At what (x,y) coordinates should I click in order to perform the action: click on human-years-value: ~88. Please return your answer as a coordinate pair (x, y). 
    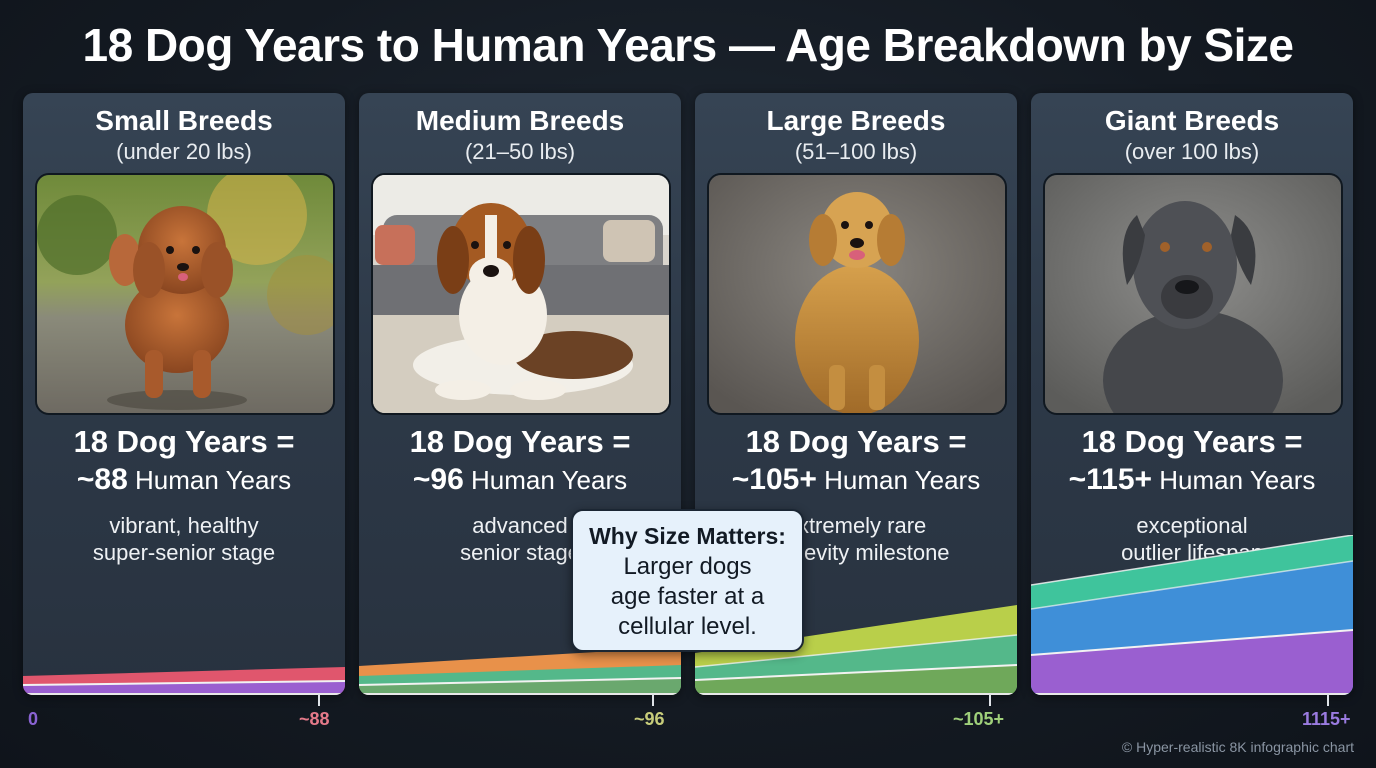
    Looking at the image, I should click on (102, 479).